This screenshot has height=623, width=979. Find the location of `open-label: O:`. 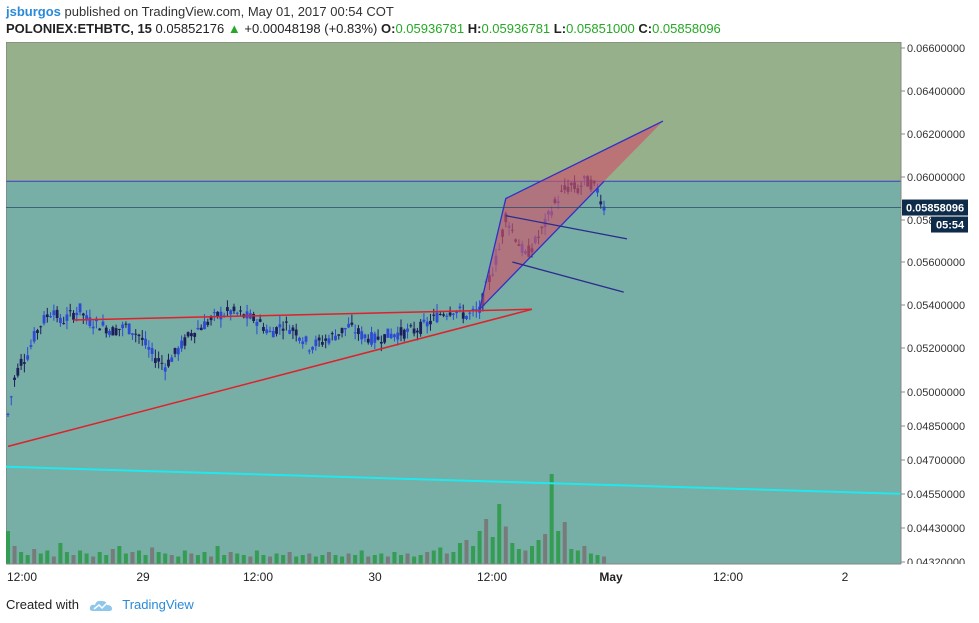

open-label: O: is located at coordinates (388, 28).